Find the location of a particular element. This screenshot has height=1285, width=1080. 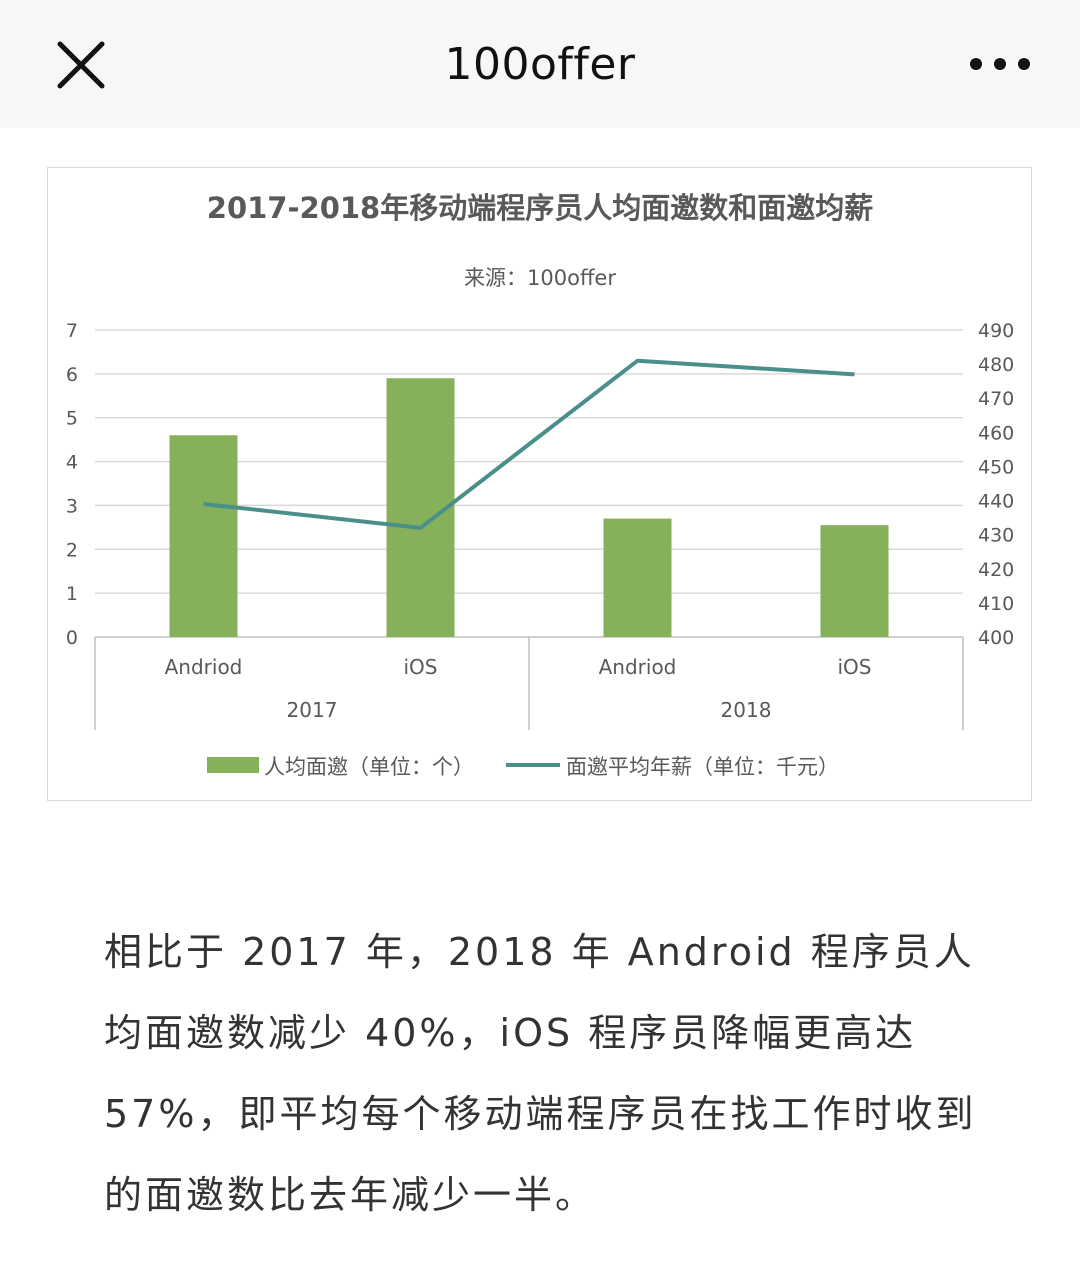

y-right-tick-label: 420 is located at coordinates (996, 570).